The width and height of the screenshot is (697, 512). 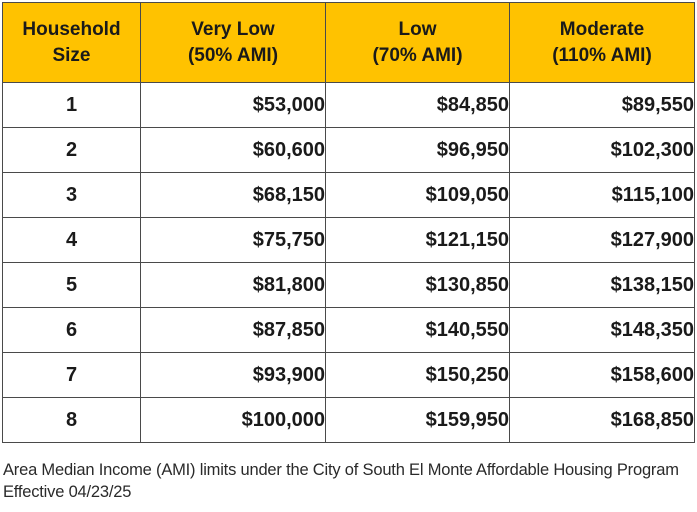 What do you see at coordinates (233, 420) in the screenshot?
I see `very-low-income-cell: $100,000` at bounding box center [233, 420].